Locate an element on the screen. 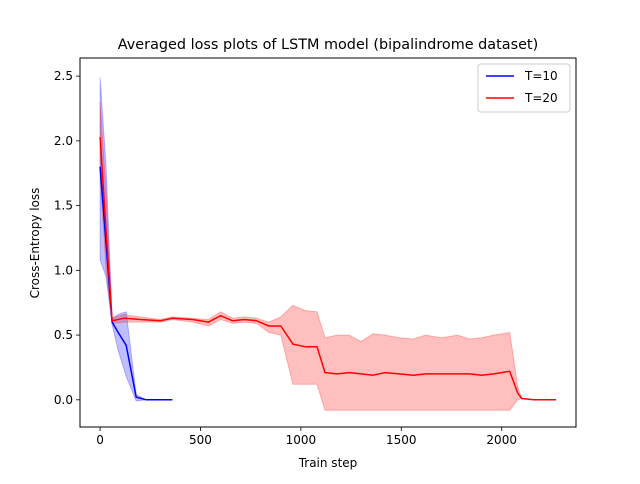  legend-label-t20: T=20 is located at coordinates (541, 98).